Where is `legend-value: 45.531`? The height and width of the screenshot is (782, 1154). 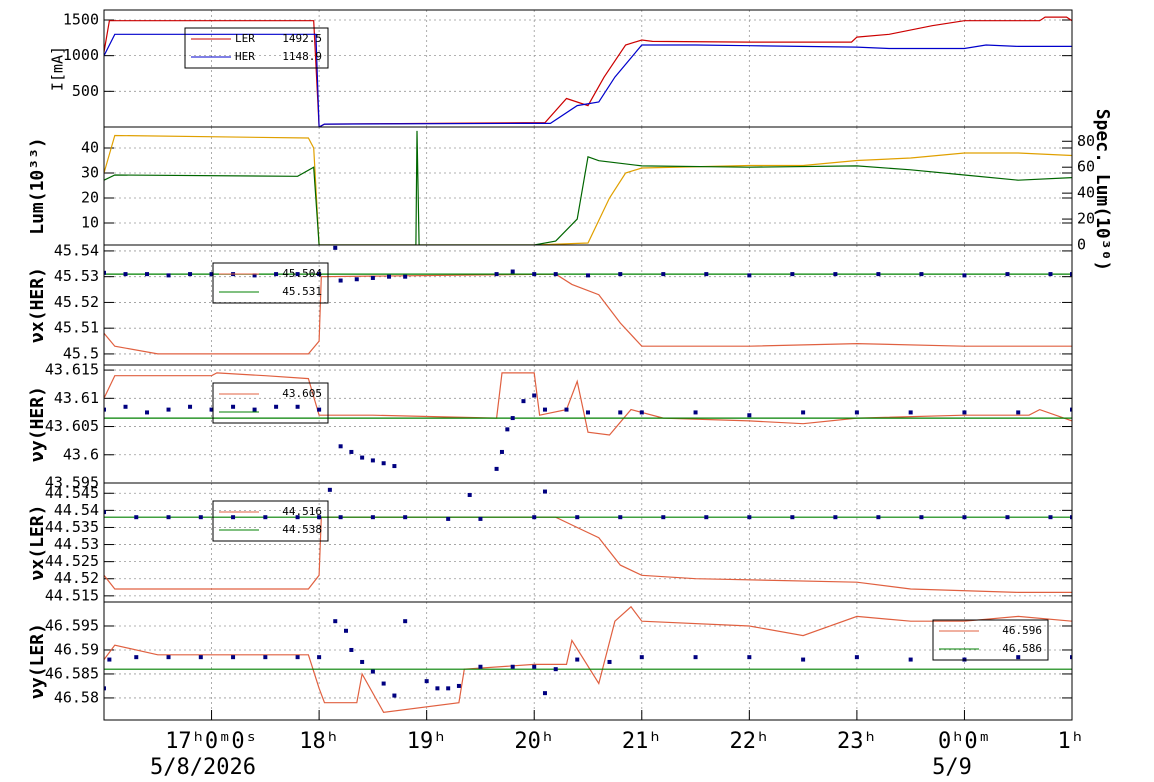
legend-value: 45.531 is located at coordinates (302, 291).